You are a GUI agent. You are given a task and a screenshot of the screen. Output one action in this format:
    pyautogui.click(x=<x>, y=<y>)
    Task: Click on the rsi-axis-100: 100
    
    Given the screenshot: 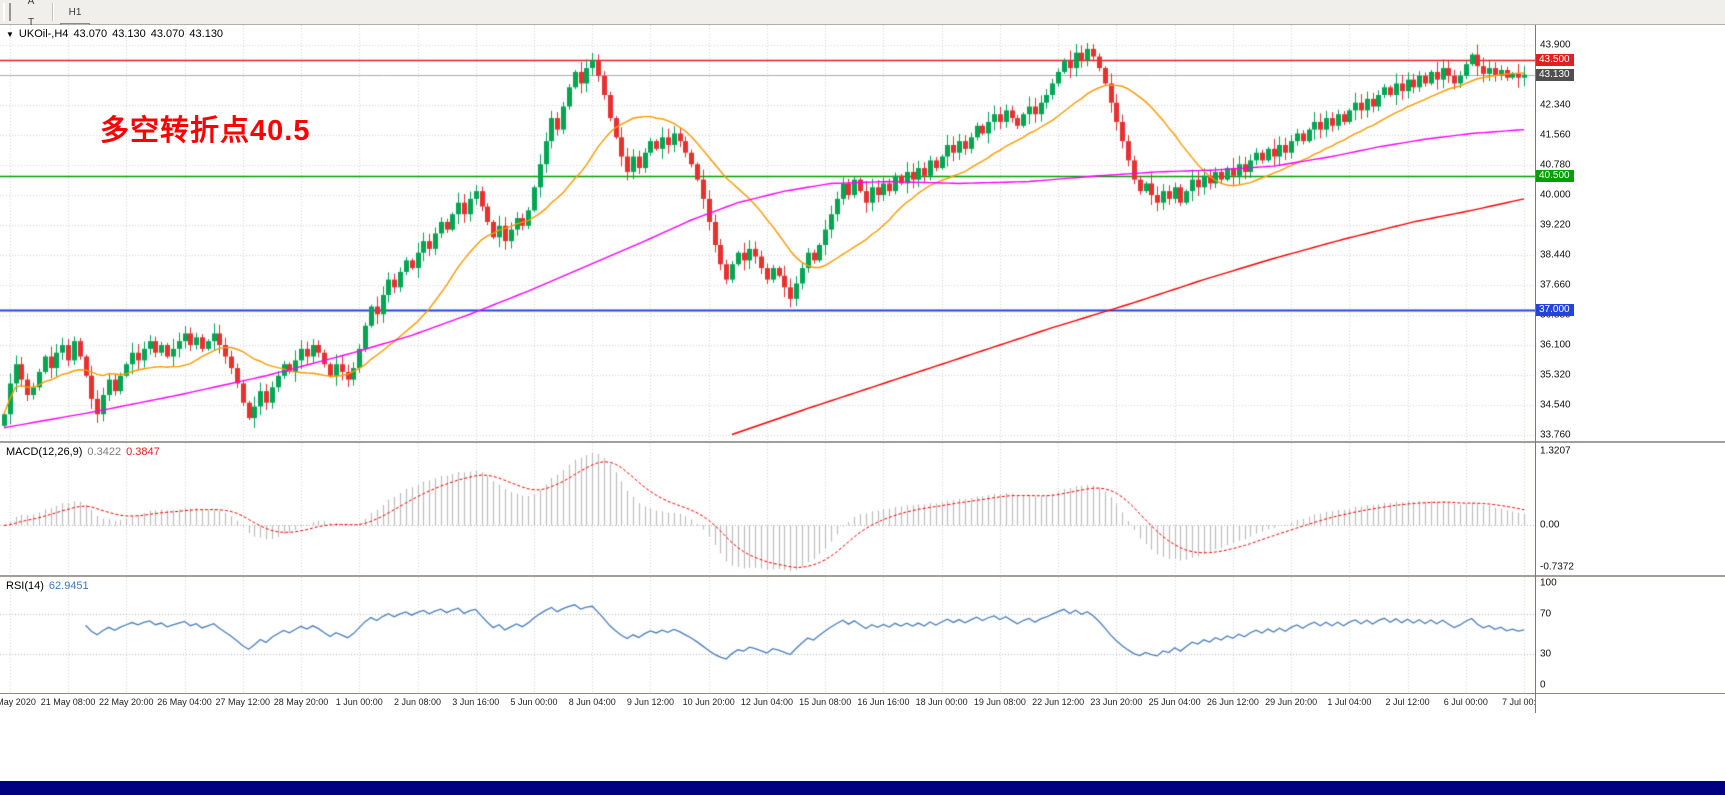 What is the action you would take?
    pyautogui.click(x=1548, y=583)
    